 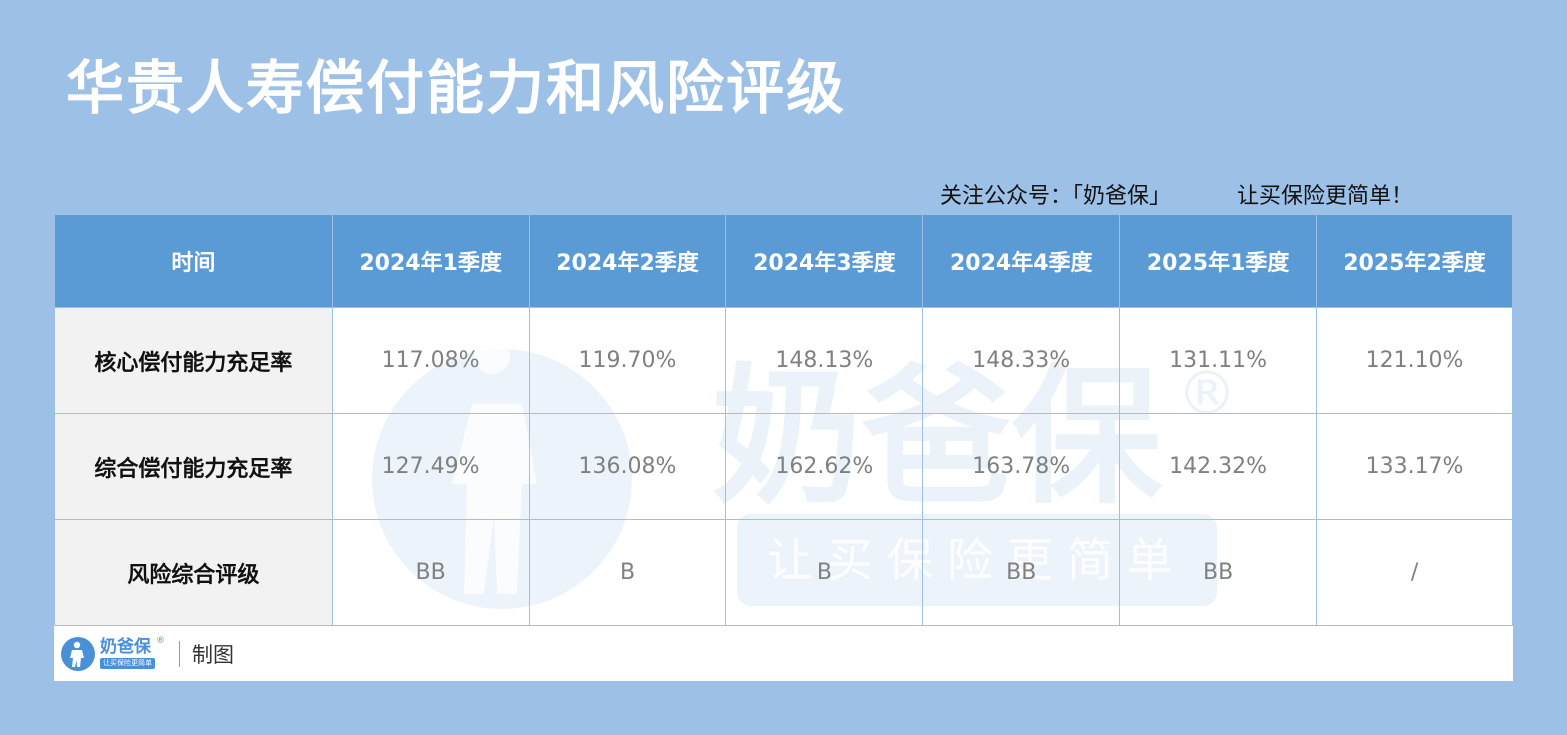 What do you see at coordinates (160, 640) in the screenshot?
I see `logo-reg-mark: ®` at bounding box center [160, 640].